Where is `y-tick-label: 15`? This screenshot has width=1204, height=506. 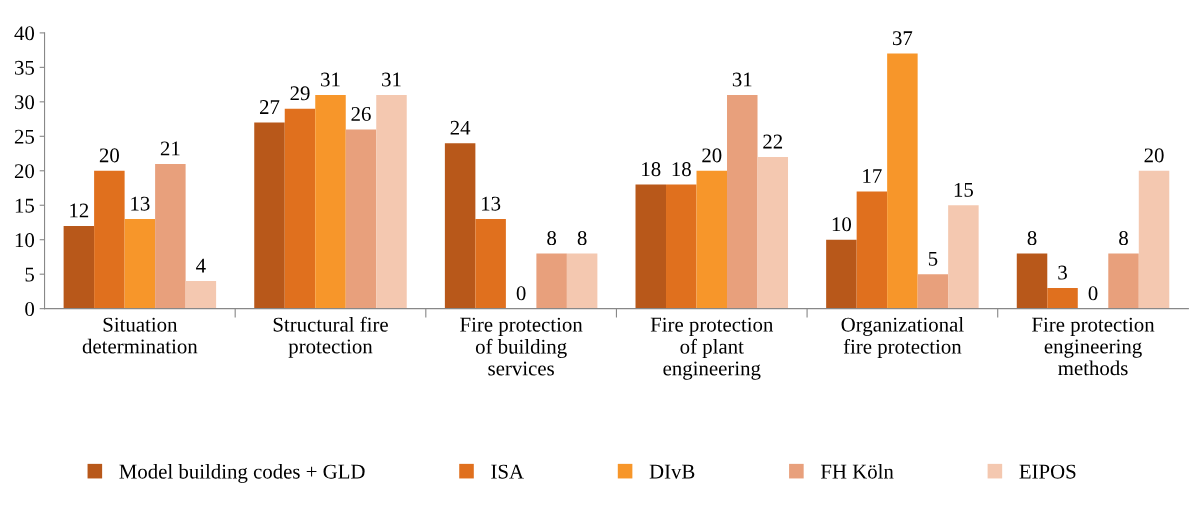 y-tick-label: 15 is located at coordinates (25, 205).